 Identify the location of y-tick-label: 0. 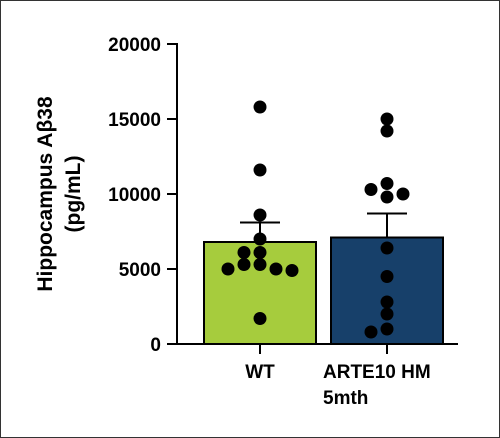
(155, 345).